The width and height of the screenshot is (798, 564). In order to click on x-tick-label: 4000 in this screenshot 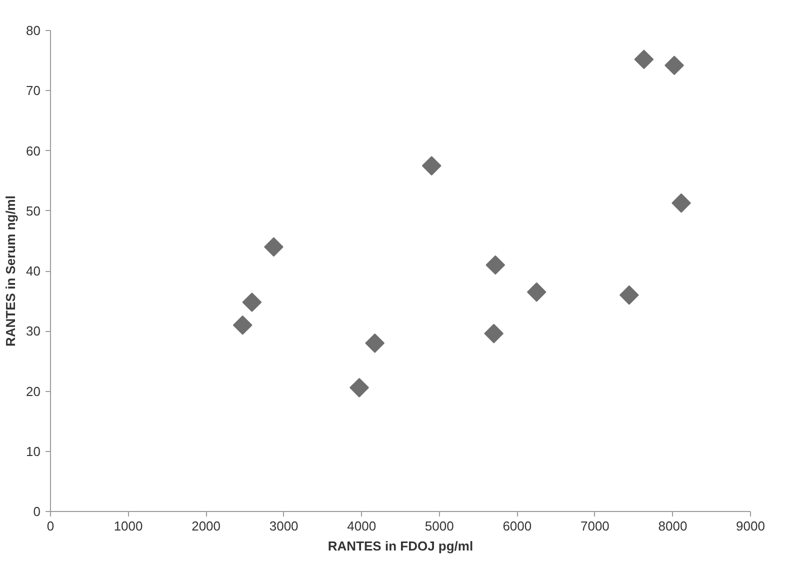, I will do `click(361, 526)`.